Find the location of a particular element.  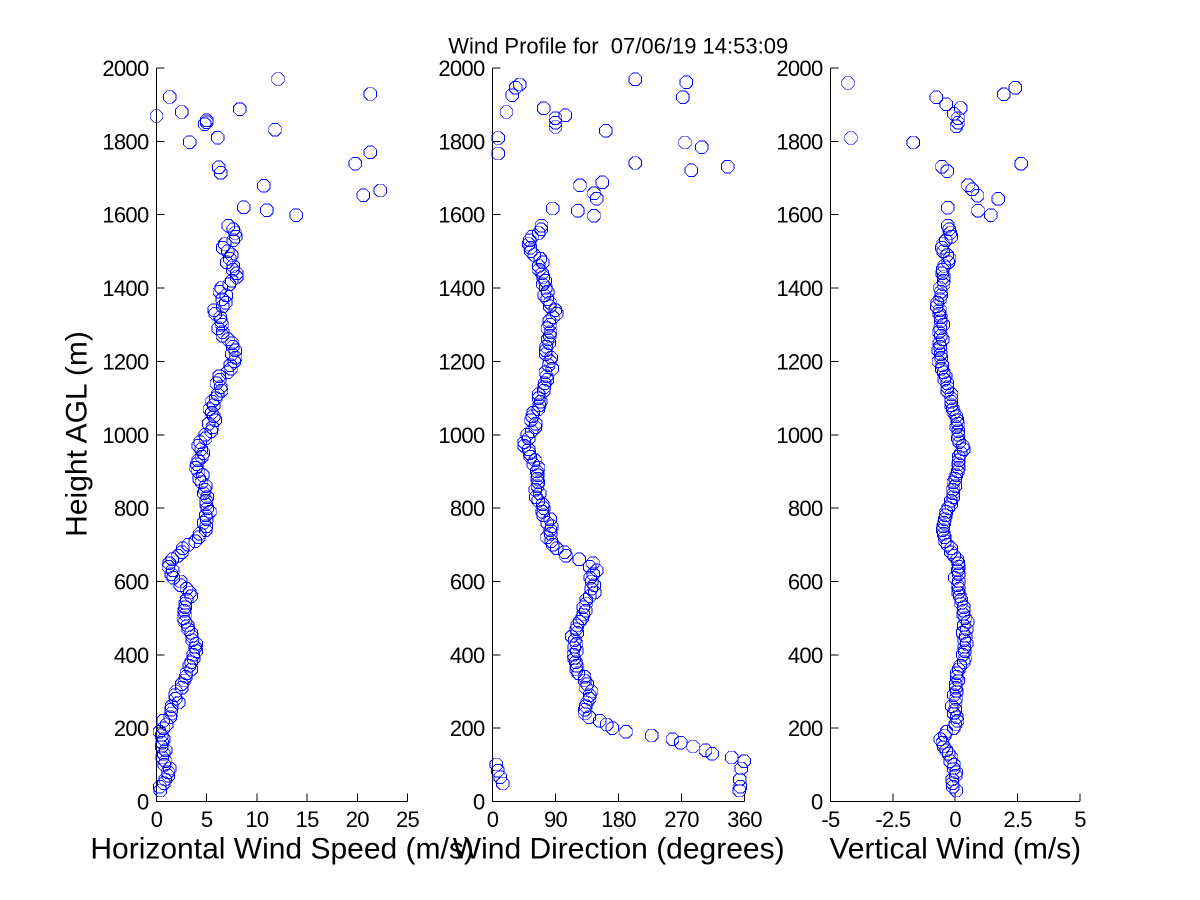

svg-text: 15 is located at coordinates (308, 819).